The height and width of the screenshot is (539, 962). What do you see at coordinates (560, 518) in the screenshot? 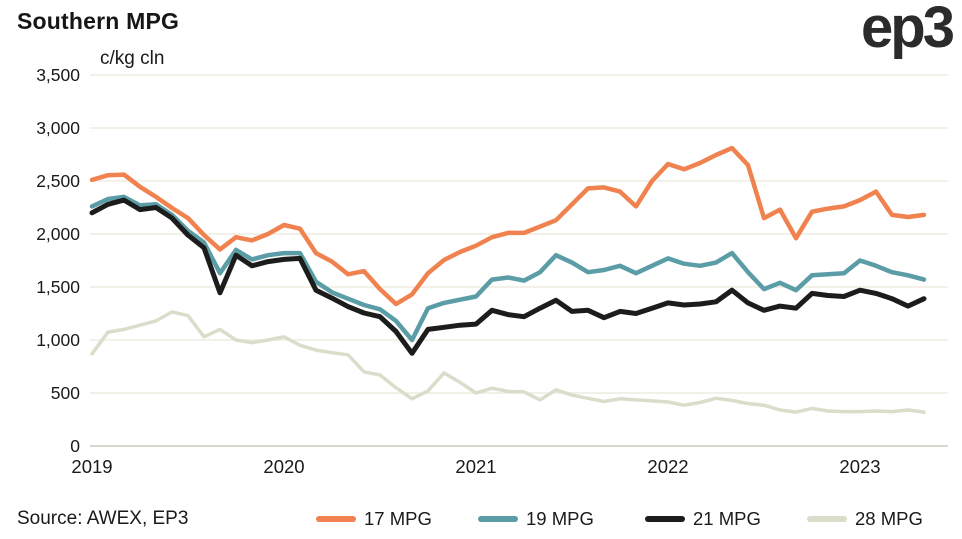
I see `legend-label: 19 MPG` at bounding box center [560, 518].